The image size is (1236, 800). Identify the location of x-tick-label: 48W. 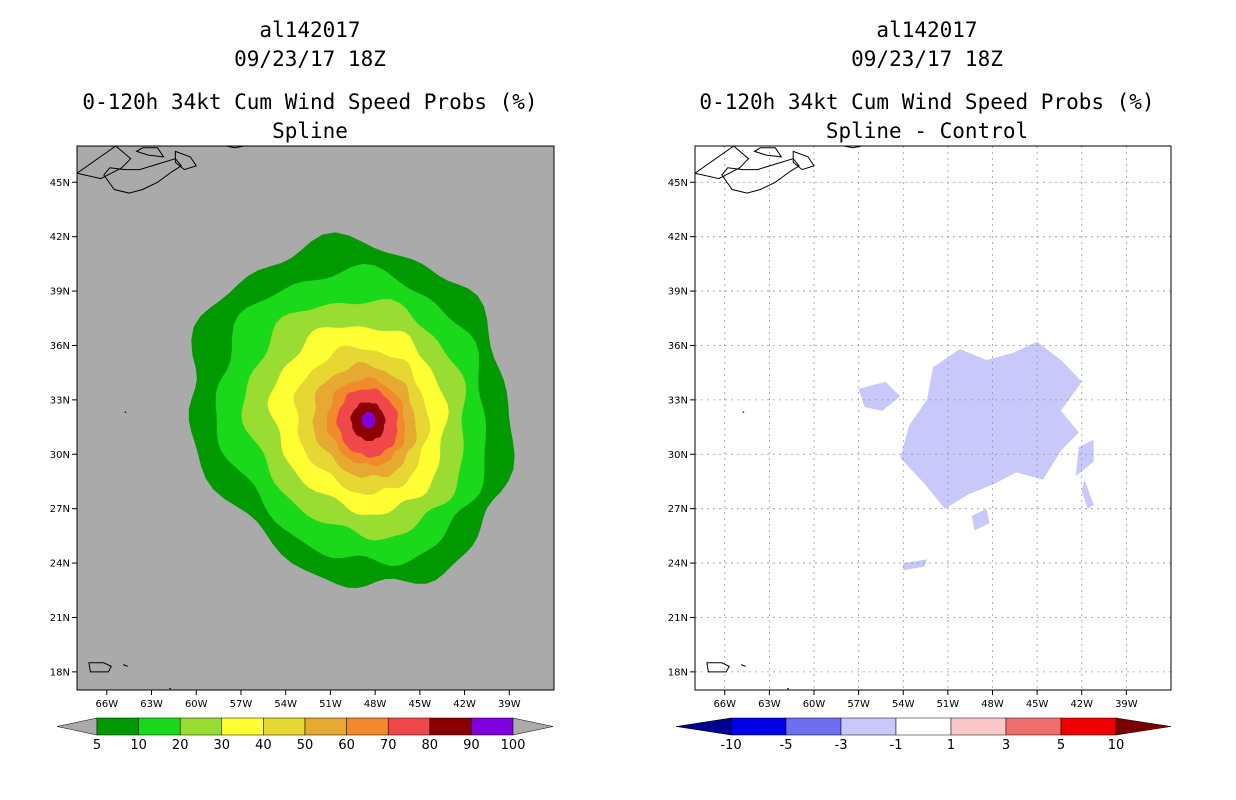
(375, 704).